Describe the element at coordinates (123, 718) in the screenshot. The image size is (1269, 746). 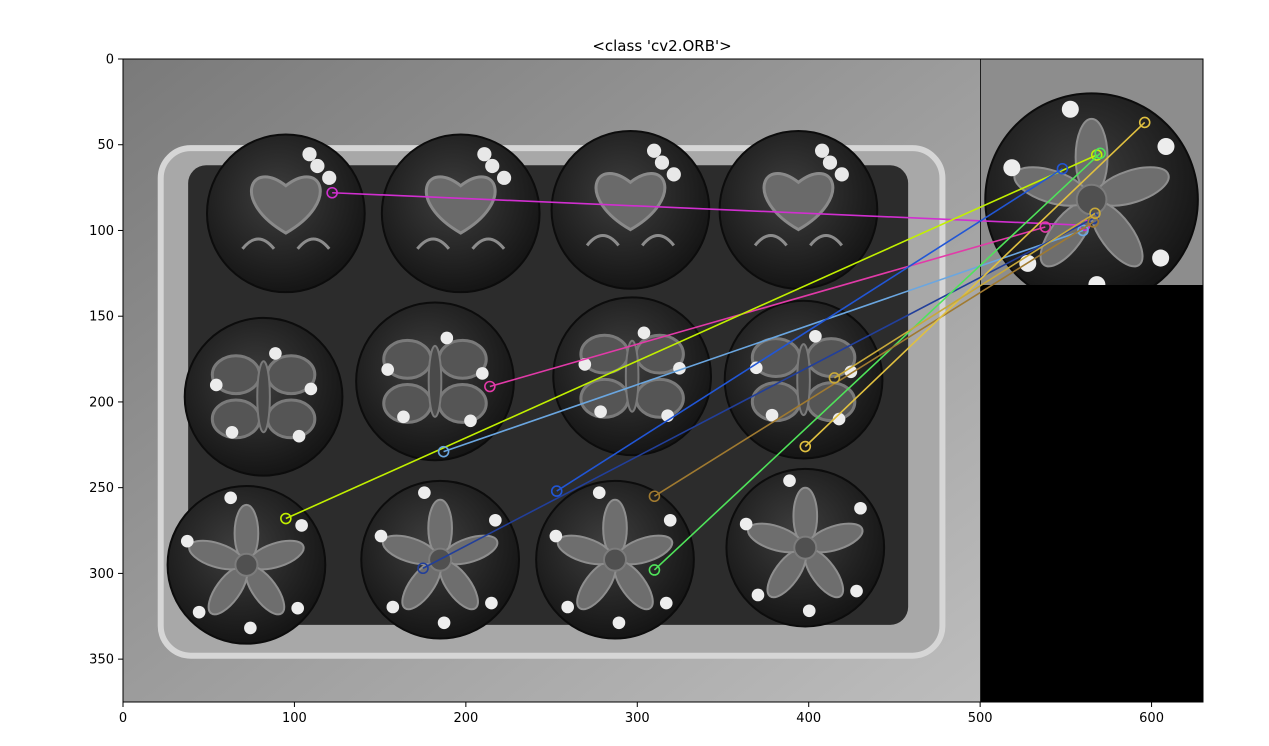
I see `x-tick-label: 0` at that location.